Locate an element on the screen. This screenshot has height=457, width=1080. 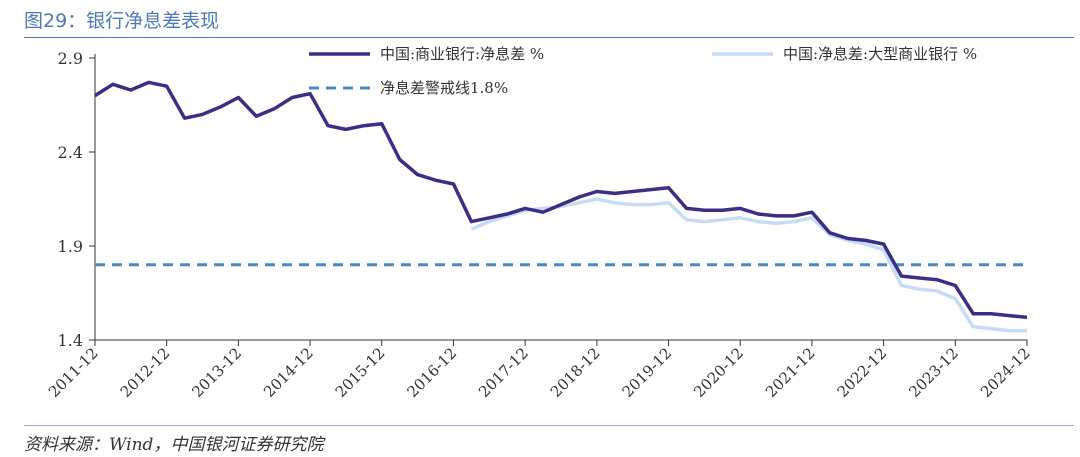
y-tick-label: 1.4 is located at coordinates (70, 340).